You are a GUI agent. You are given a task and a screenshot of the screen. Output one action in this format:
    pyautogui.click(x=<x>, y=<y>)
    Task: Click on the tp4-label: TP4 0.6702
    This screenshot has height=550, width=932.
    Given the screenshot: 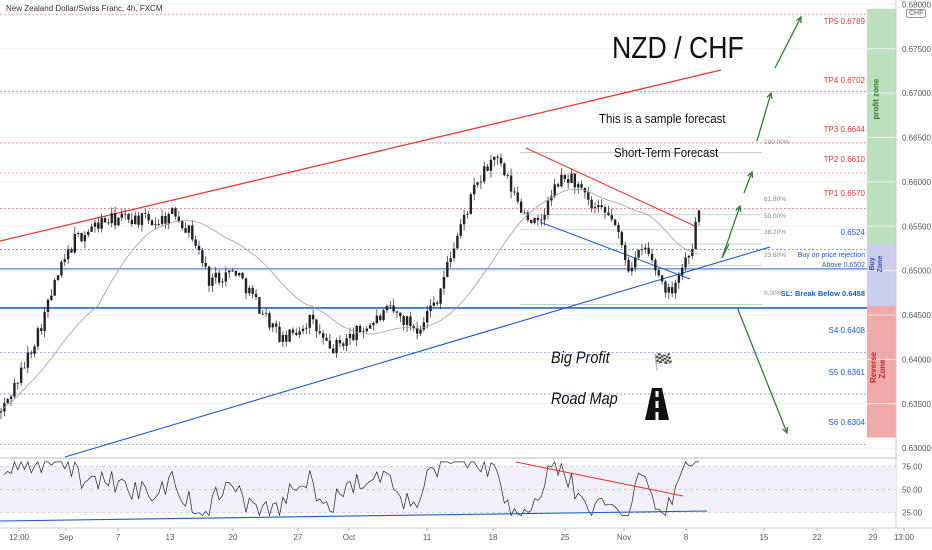 What is the action you would take?
    pyautogui.click(x=844, y=80)
    